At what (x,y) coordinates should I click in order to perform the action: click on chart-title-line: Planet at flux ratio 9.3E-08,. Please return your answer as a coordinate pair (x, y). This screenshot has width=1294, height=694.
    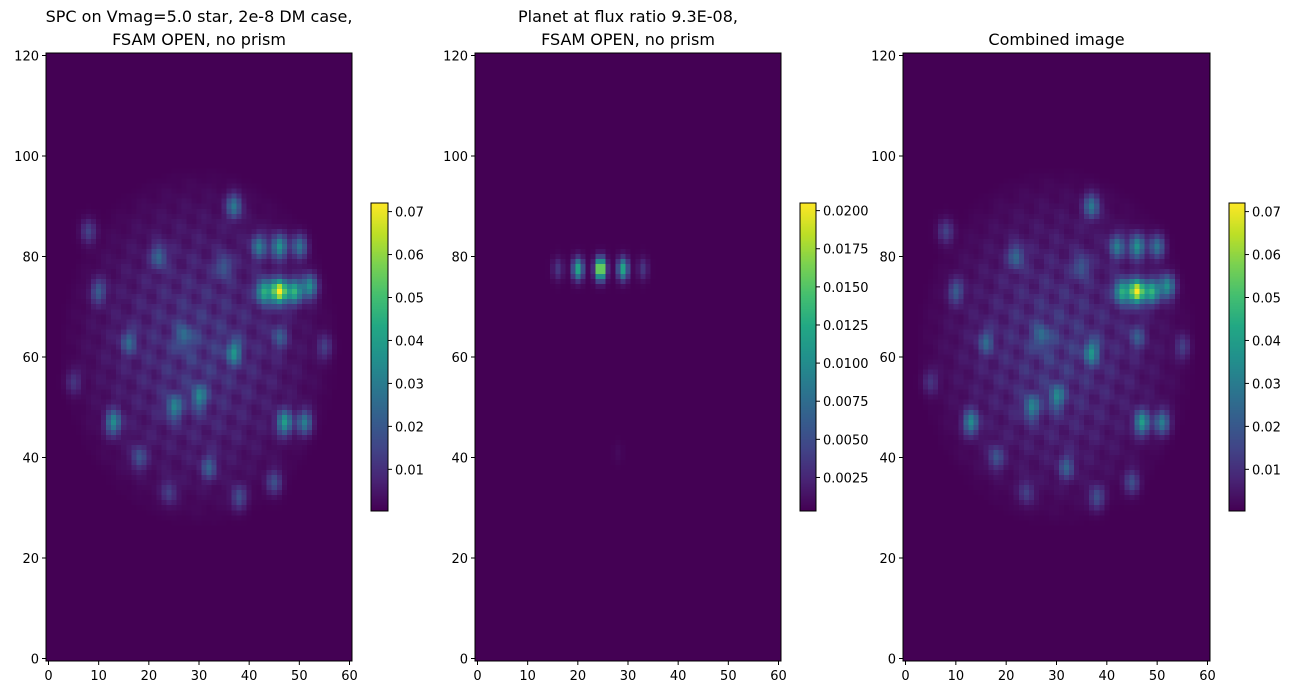
    Looking at the image, I should click on (628, 16).